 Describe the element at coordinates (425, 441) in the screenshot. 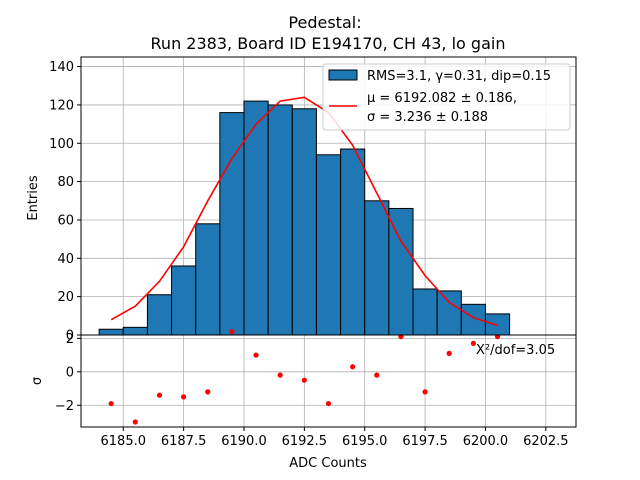

I see `x-tick-label: 6197.5` at that location.